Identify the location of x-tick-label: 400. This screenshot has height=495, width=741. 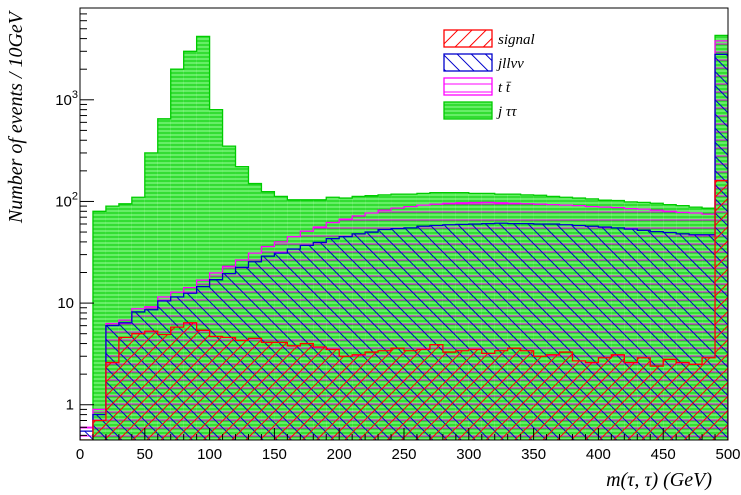
(598, 454).